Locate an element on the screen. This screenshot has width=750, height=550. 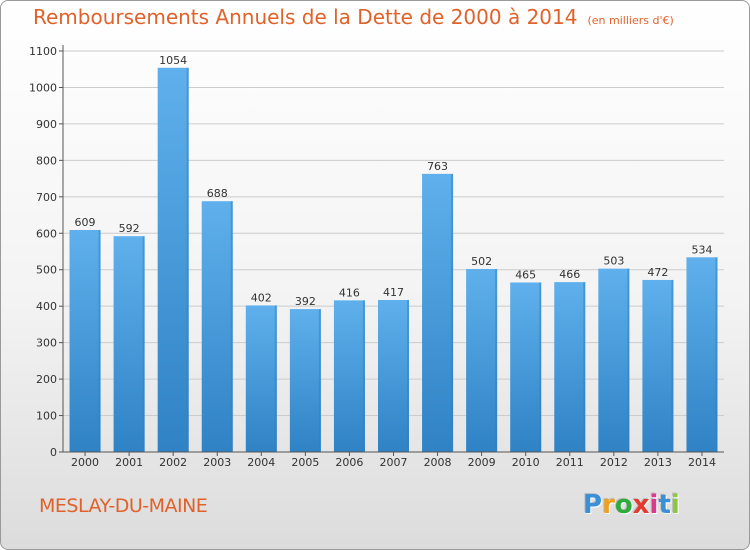
x-tick-label: 2009 is located at coordinates (482, 462).